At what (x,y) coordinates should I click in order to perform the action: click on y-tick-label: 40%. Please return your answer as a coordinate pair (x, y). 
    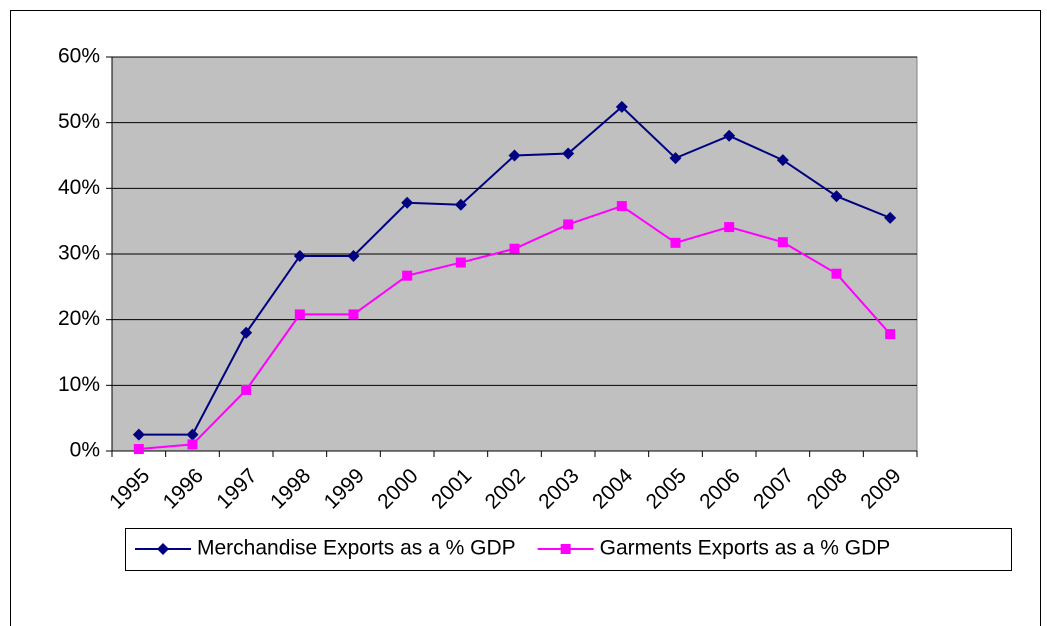
    Looking at the image, I should click on (79, 187).